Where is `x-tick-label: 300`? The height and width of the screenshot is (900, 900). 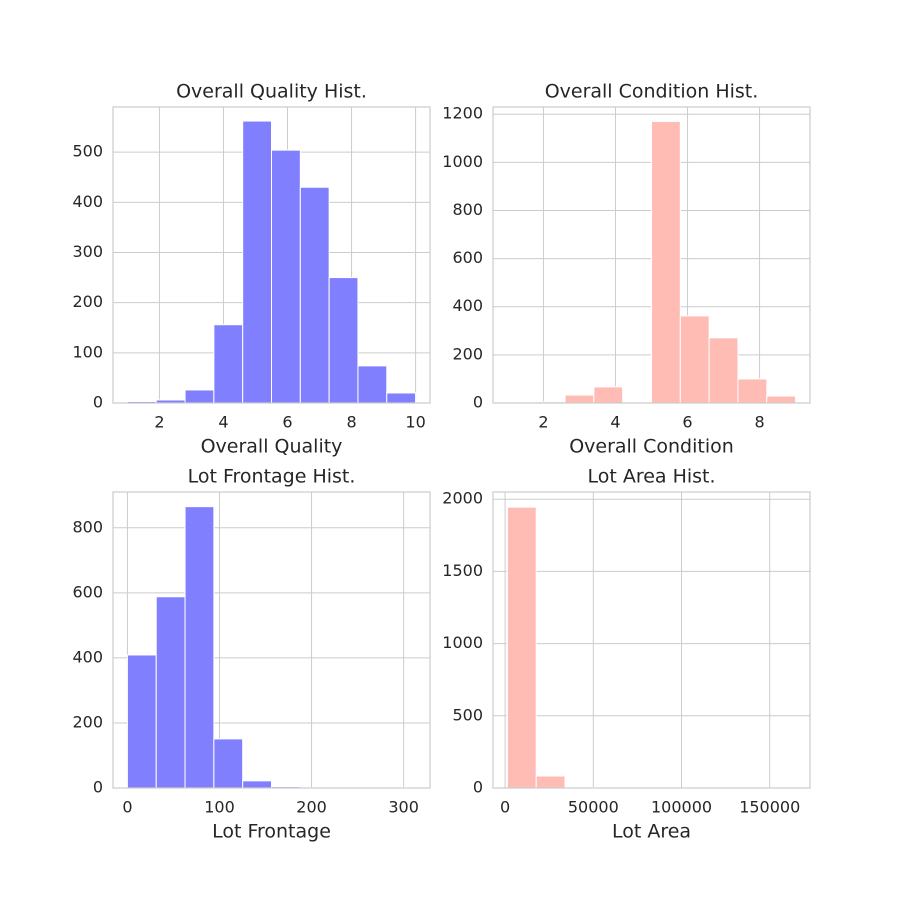
x-tick-label: 300 is located at coordinates (403, 807).